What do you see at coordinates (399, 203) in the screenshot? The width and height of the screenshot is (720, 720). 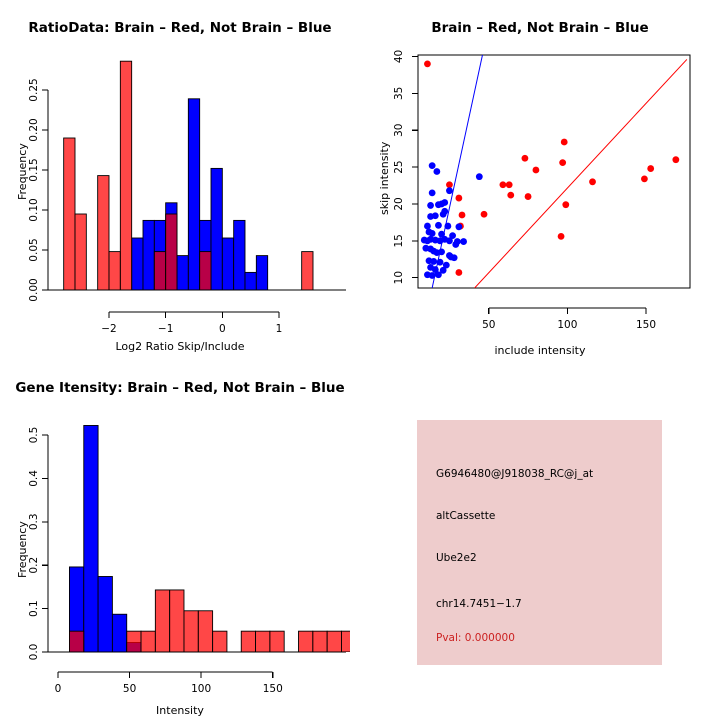 I see `scatter-ytick-label: 20` at bounding box center [399, 203].